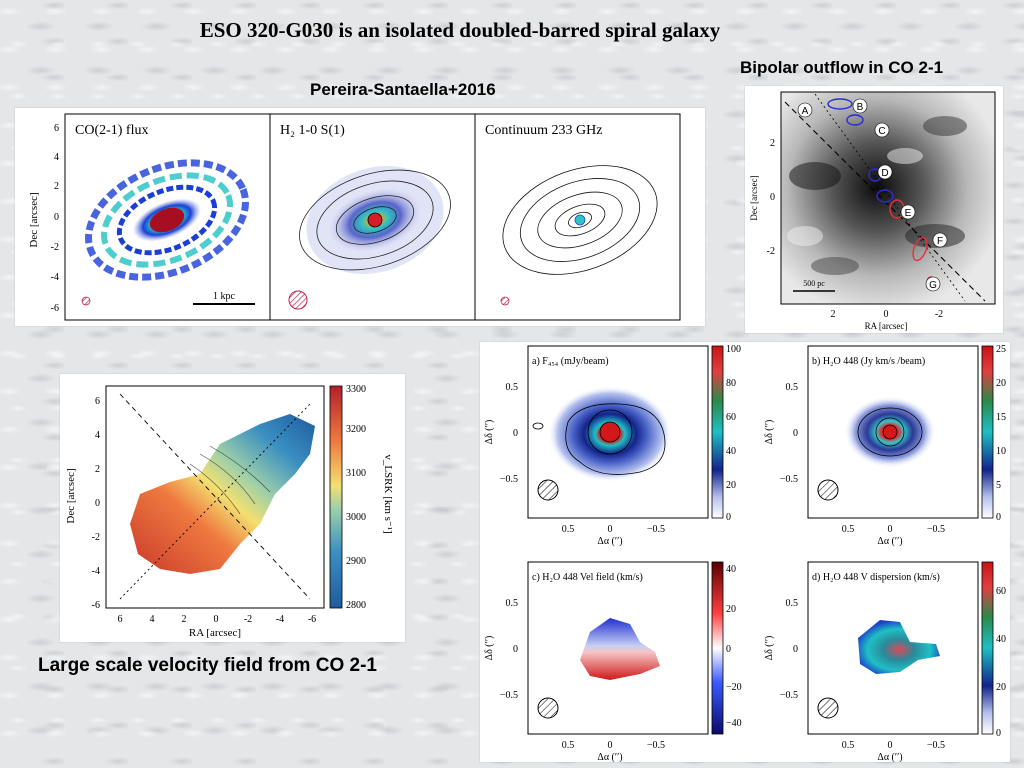  I want to click on water-panel-d: d) H₂O 448 V dispersion (km/s), so click(900, 648).